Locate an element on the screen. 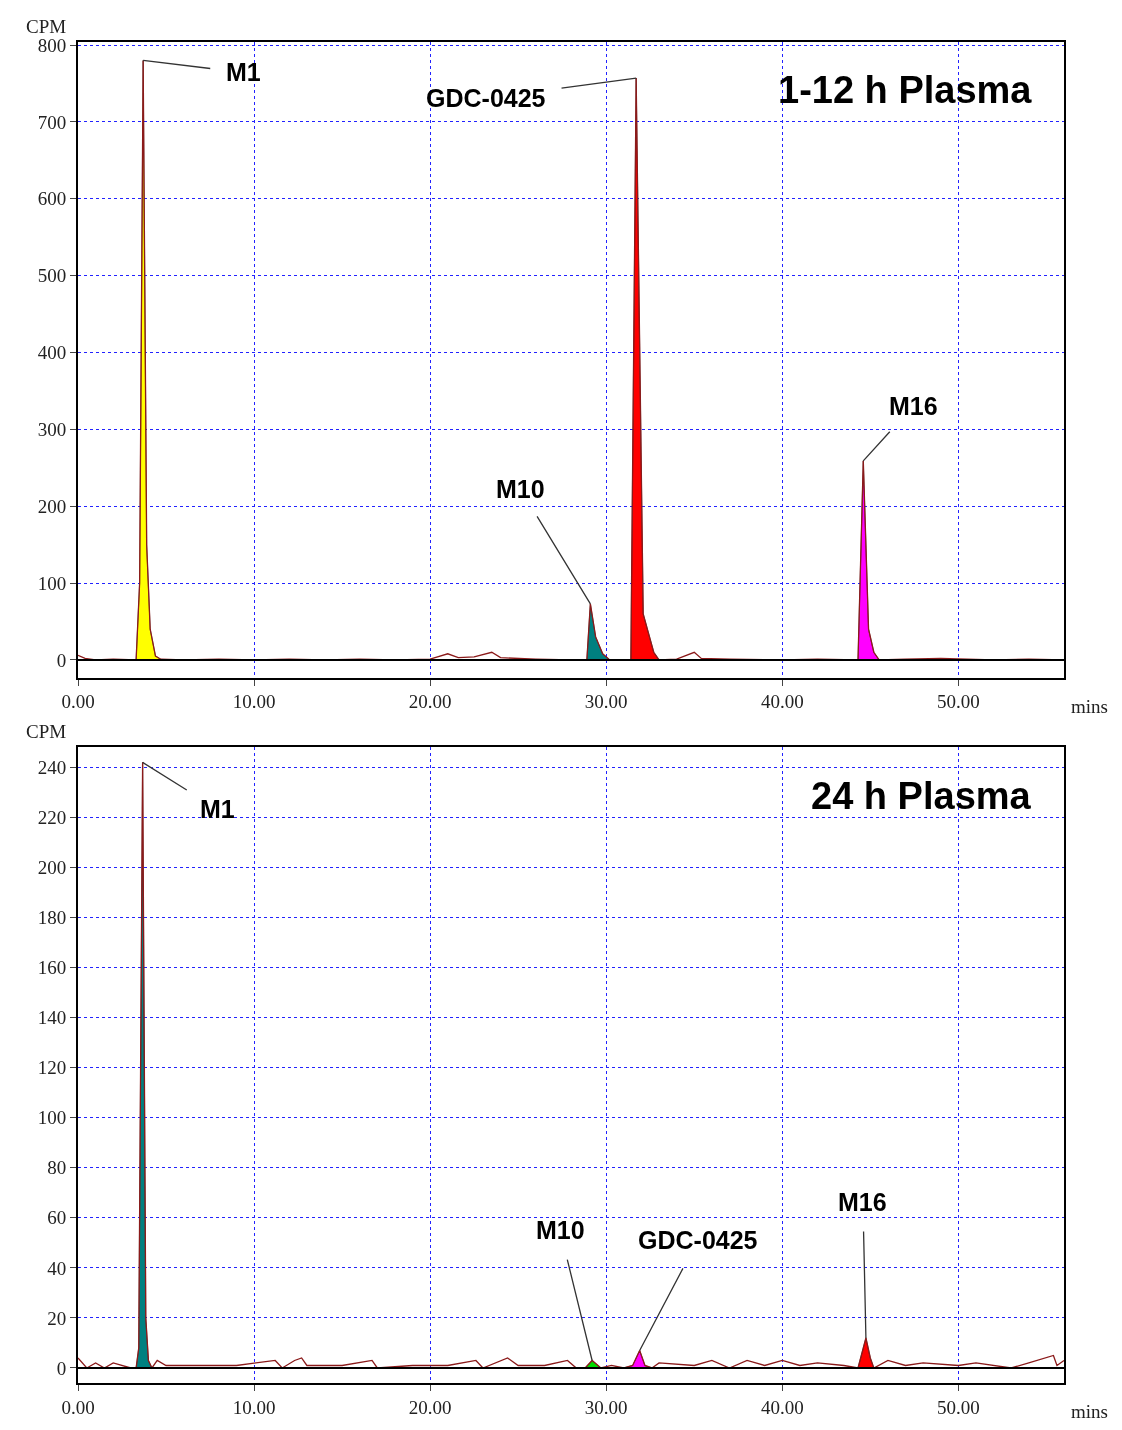  y-tick-label: 120 is located at coordinates (52, 1068).